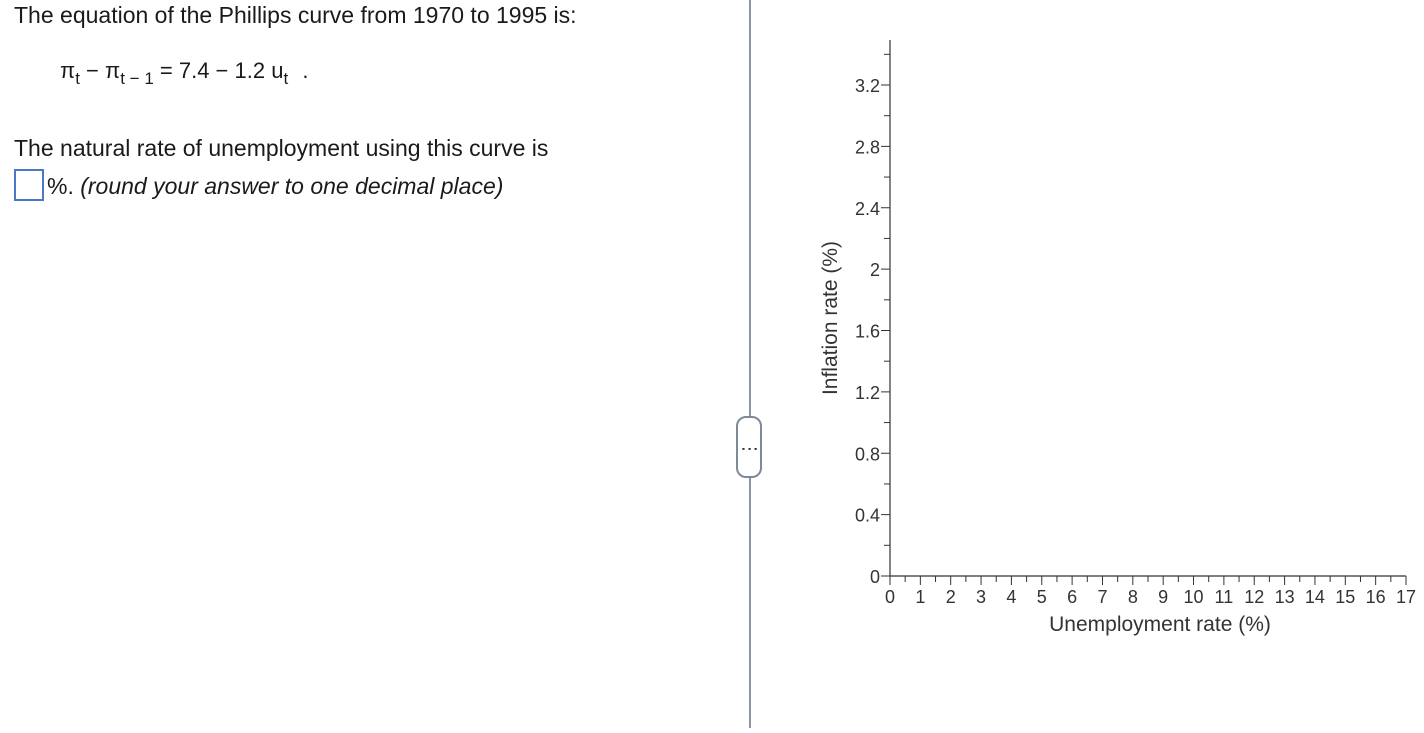 The image size is (1424, 733). I want to click on x-tick-label: 14, so click(1315, 597).